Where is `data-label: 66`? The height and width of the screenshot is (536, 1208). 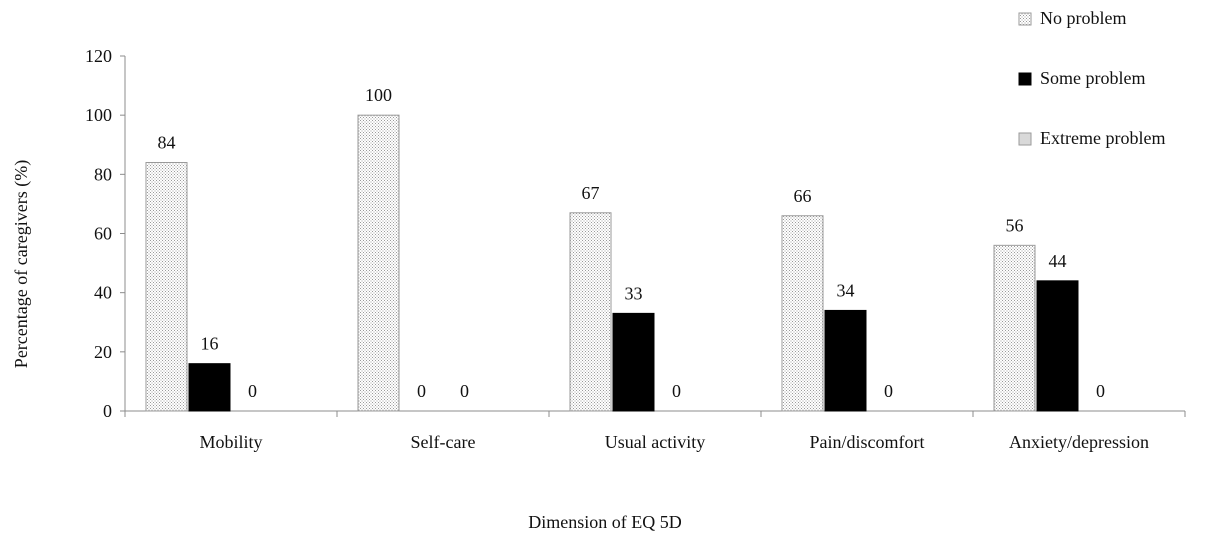
data-label: 66 is located at coordinates (803, 196).